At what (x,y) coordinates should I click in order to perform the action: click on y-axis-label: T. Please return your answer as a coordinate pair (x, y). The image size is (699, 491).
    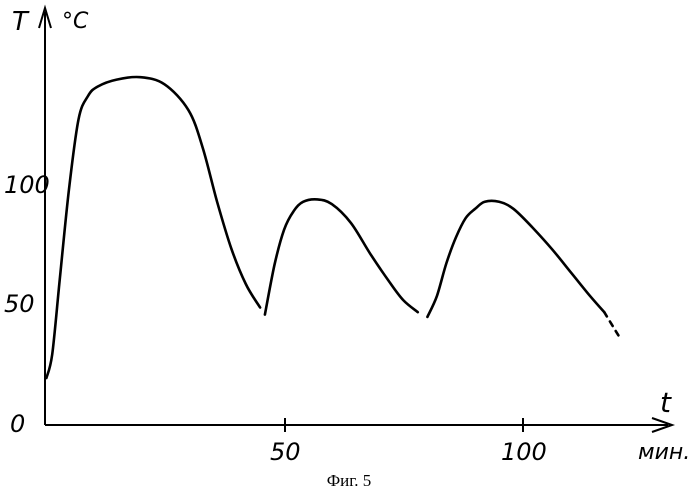
    Looking at the image, I should click on (21, 22).